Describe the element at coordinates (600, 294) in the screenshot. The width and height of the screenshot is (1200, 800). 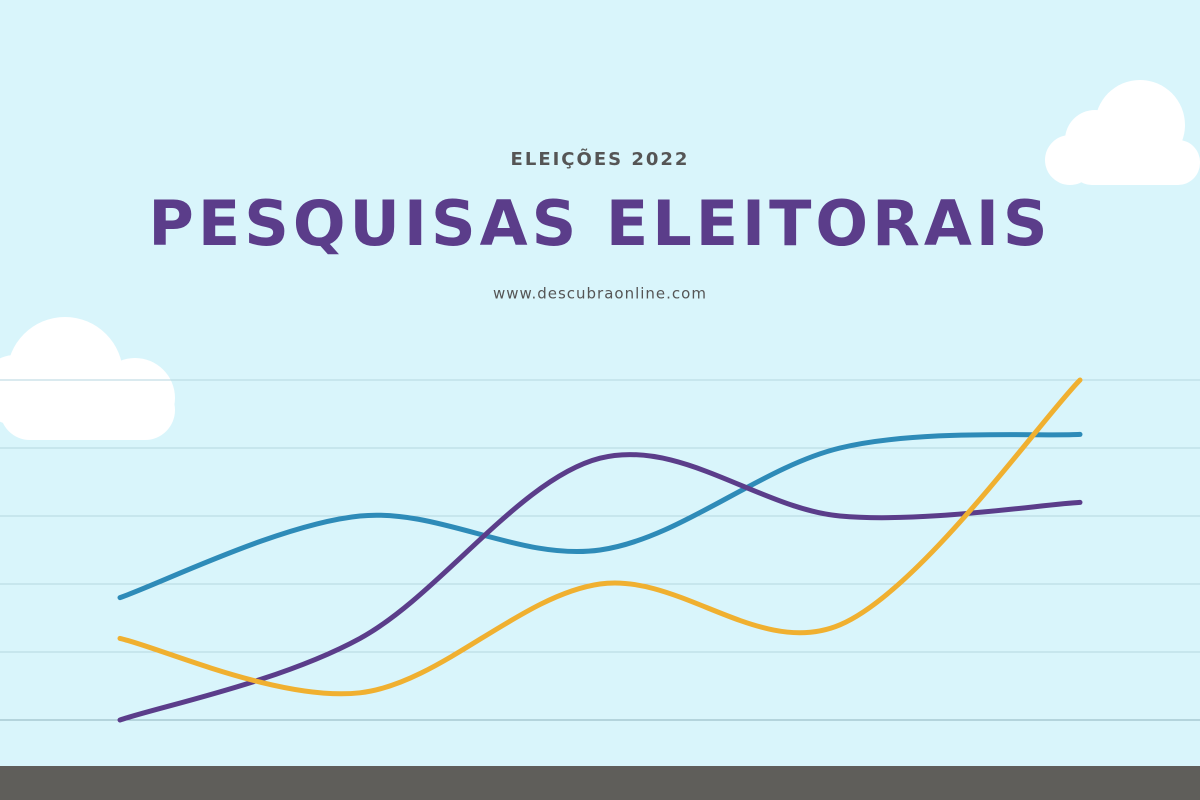
I see `website: www.descubraonline.com` at that location.